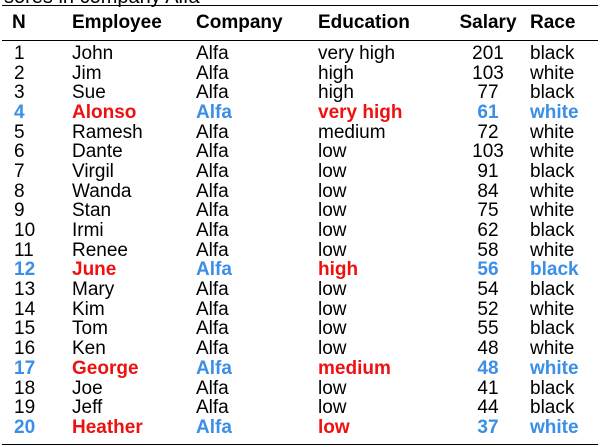 The image size is (602, 447). Describe the element at coordinates (488, 231) in the screenshot. I see `cell-salary: 62` at that location.